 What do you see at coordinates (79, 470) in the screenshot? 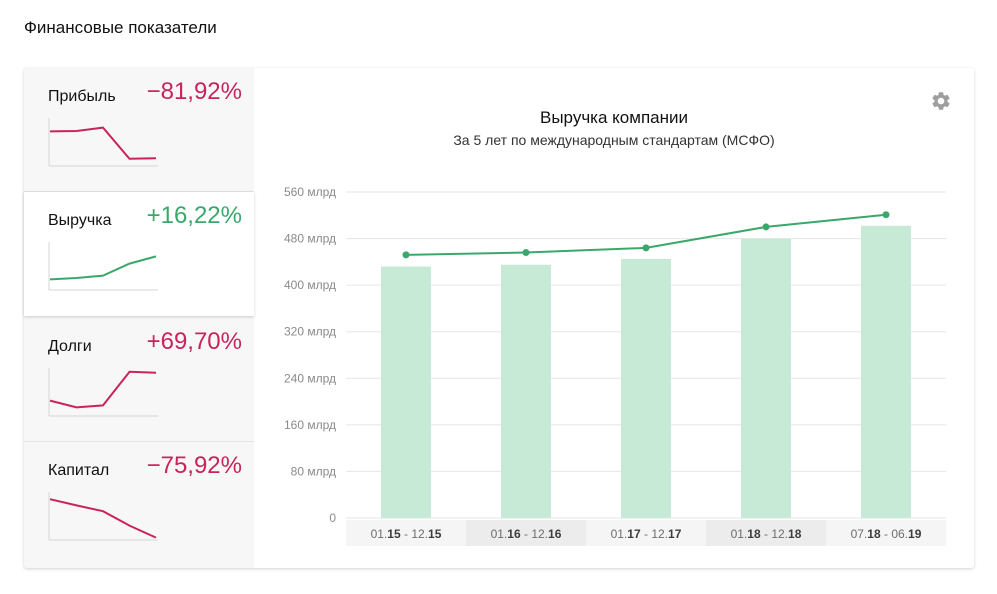
I see `metric-label: Капитал` at bounding box center [79, 470].